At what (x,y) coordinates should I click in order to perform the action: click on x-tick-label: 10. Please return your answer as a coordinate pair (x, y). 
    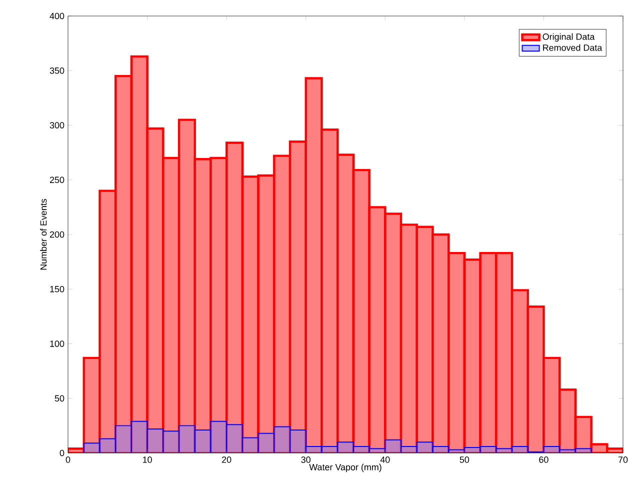
    Looking at the image, I should click on (147, 459).